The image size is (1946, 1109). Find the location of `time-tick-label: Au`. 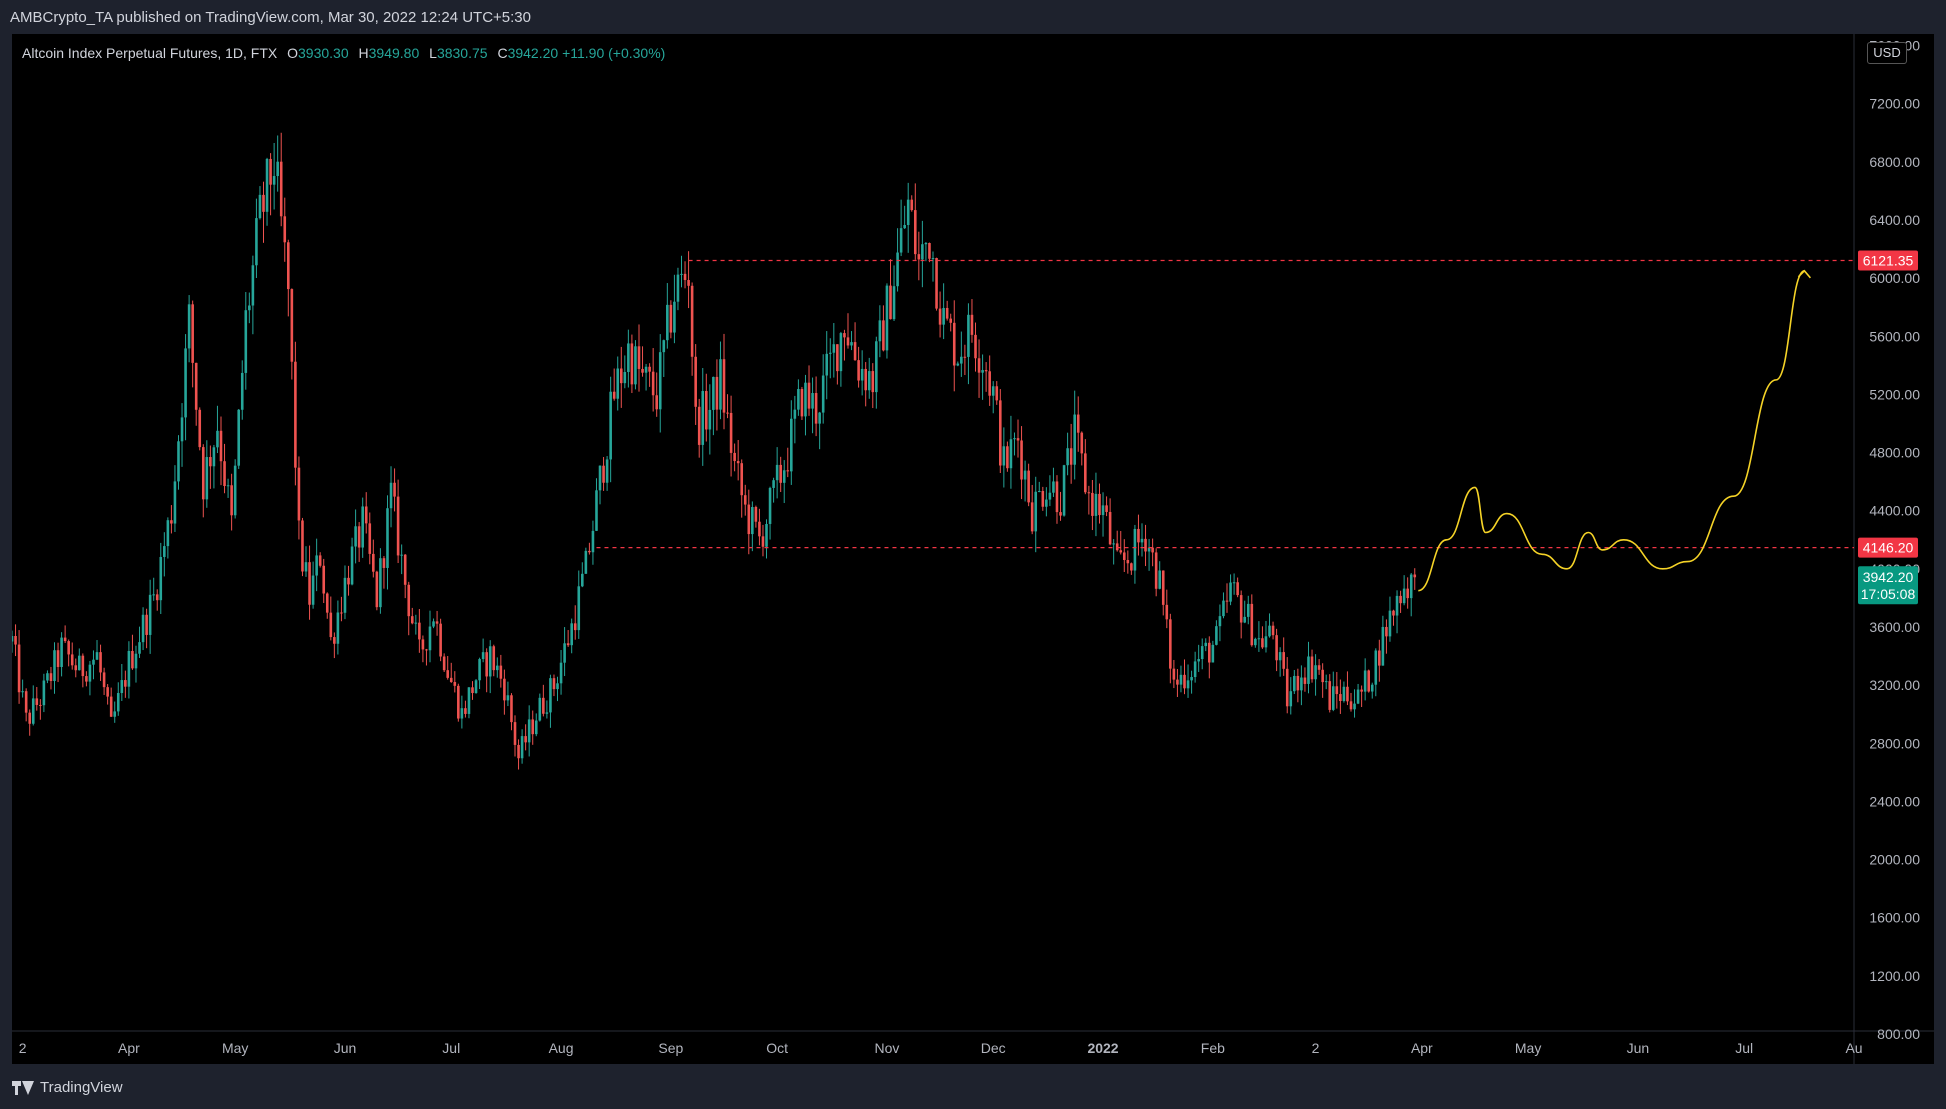

time-tick-label: Au is located at coordinates (1853, 1048).